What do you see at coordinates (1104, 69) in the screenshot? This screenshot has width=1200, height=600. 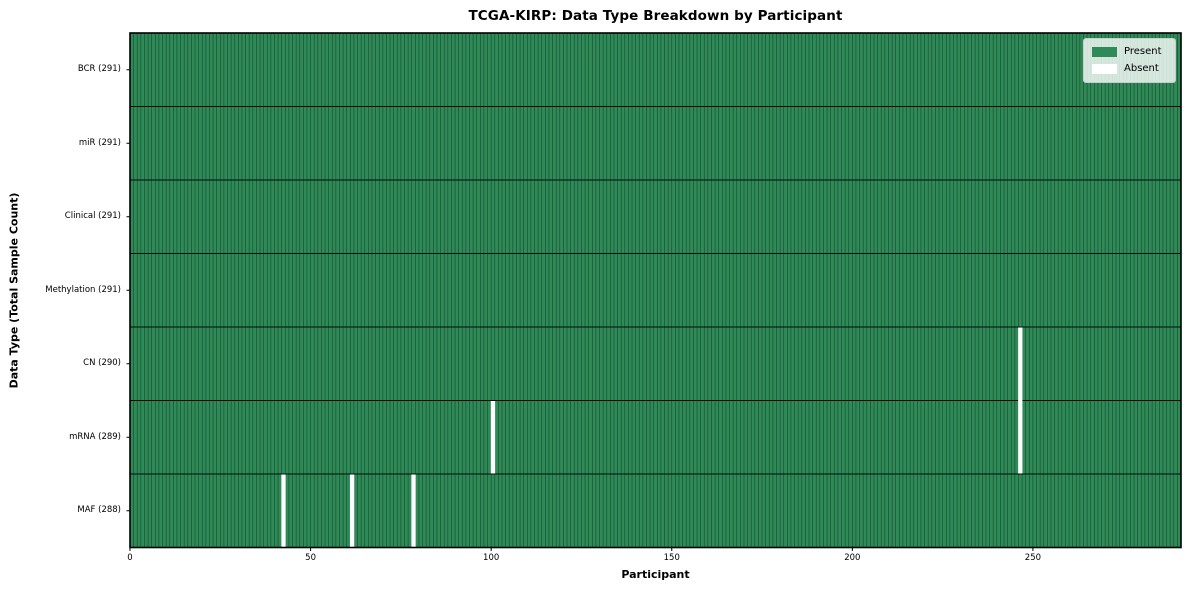 I see `legend-absent-swatch-icon` at bounding box center [1104, 69].